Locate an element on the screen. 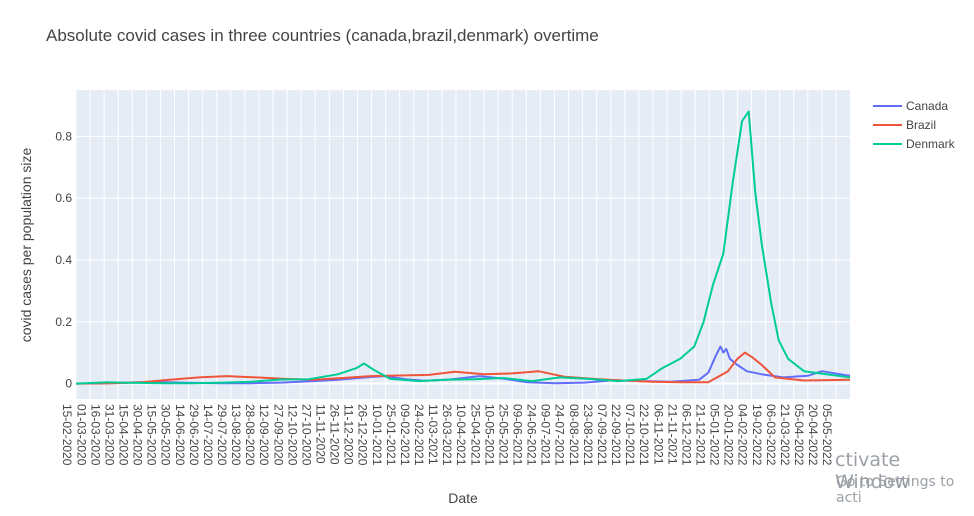 The image size is (974, 516). x-tick-label: 14-06-2020 is located at coordinates (180, 435).